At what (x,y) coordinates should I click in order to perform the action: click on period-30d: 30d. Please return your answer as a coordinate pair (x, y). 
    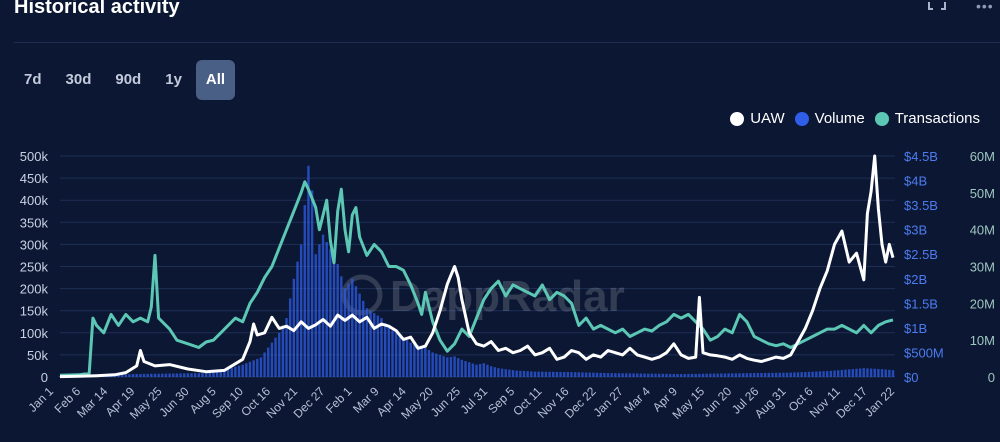
    Looking at the image, I should click on (78, 79).